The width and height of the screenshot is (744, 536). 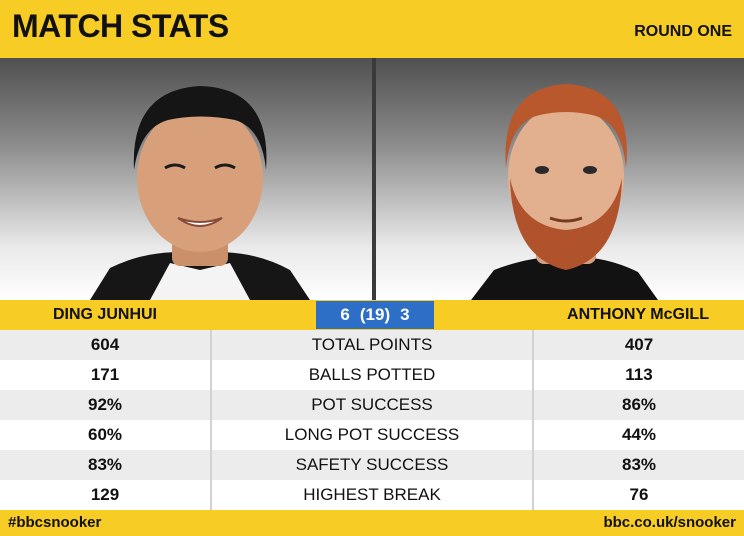 I want to click on round-label: ROUND ONE, so click(x=683, y=31).